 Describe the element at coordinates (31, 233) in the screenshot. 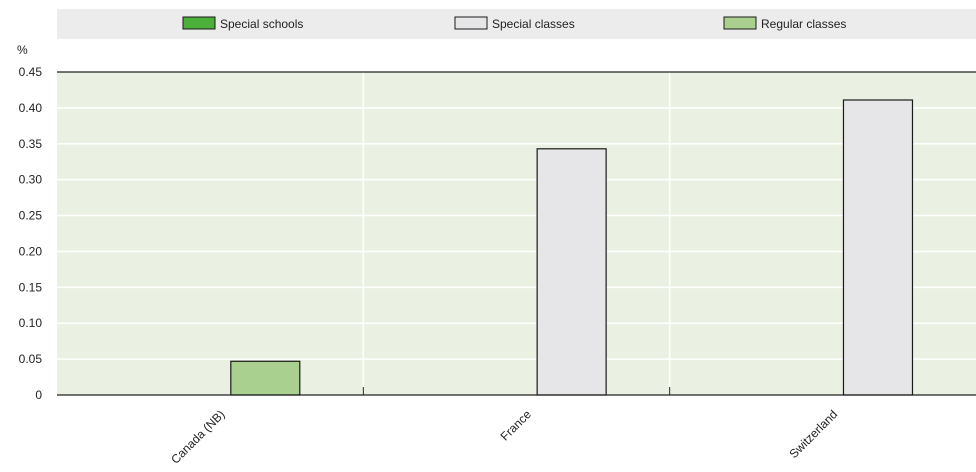

I see `y-tick-labels: 0 0.05 0.10 0.15 0.20 0.25 0.30 0.35 0.40 0.45` at that location.